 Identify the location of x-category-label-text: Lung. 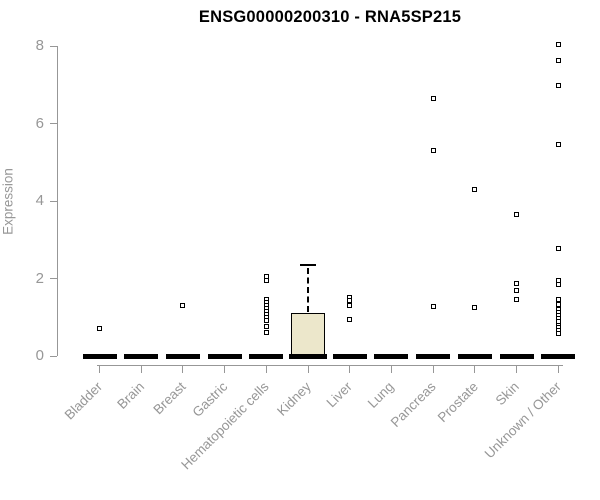
(381, 395).